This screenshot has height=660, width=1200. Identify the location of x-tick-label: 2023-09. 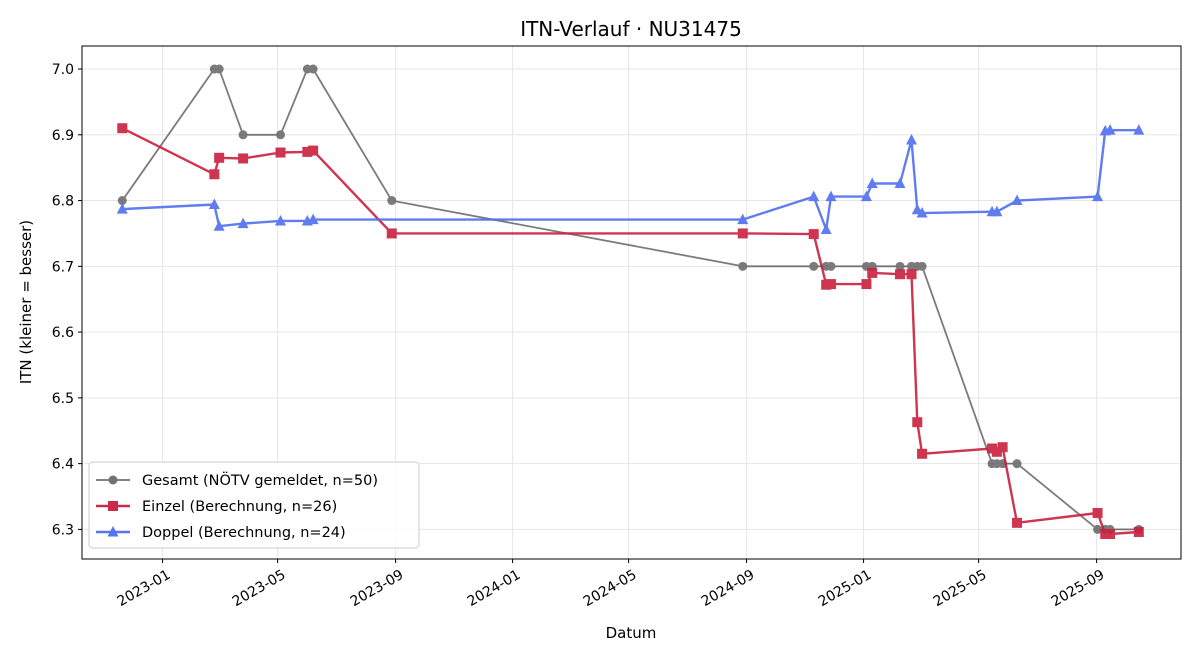
(377, 588).